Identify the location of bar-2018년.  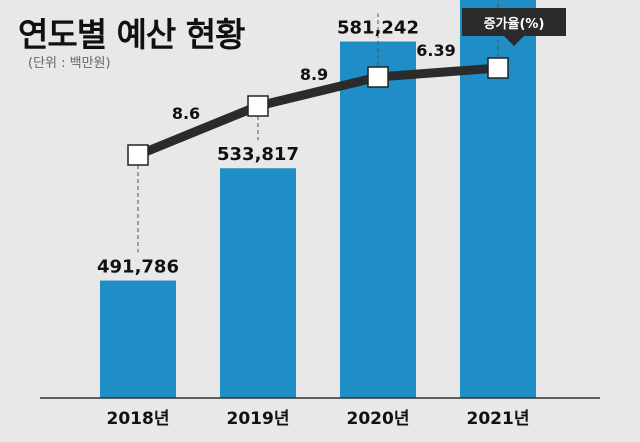
(138, 339).